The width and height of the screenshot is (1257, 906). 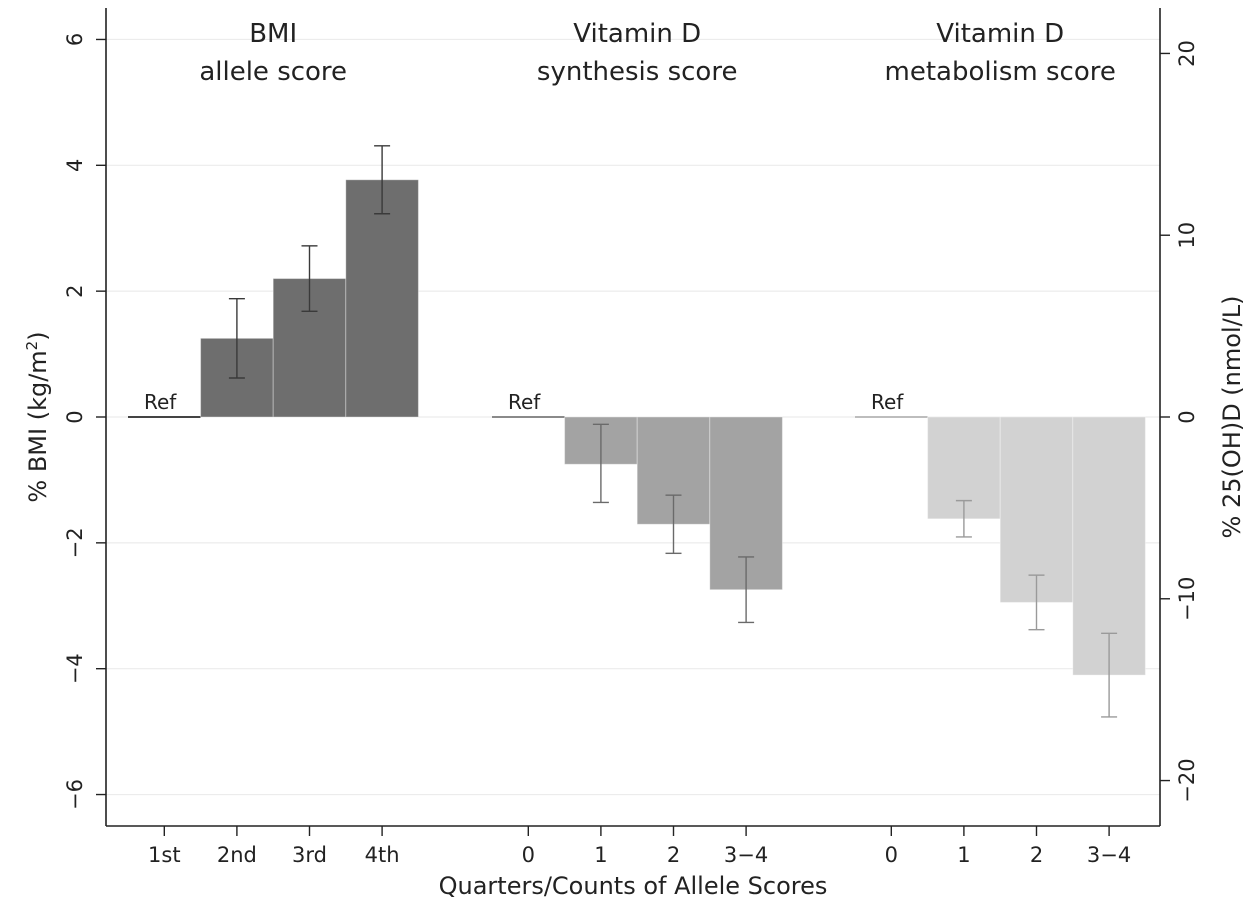 I want to click on group-title-line2-2: metabolism score, so click(x=1000, y=72).